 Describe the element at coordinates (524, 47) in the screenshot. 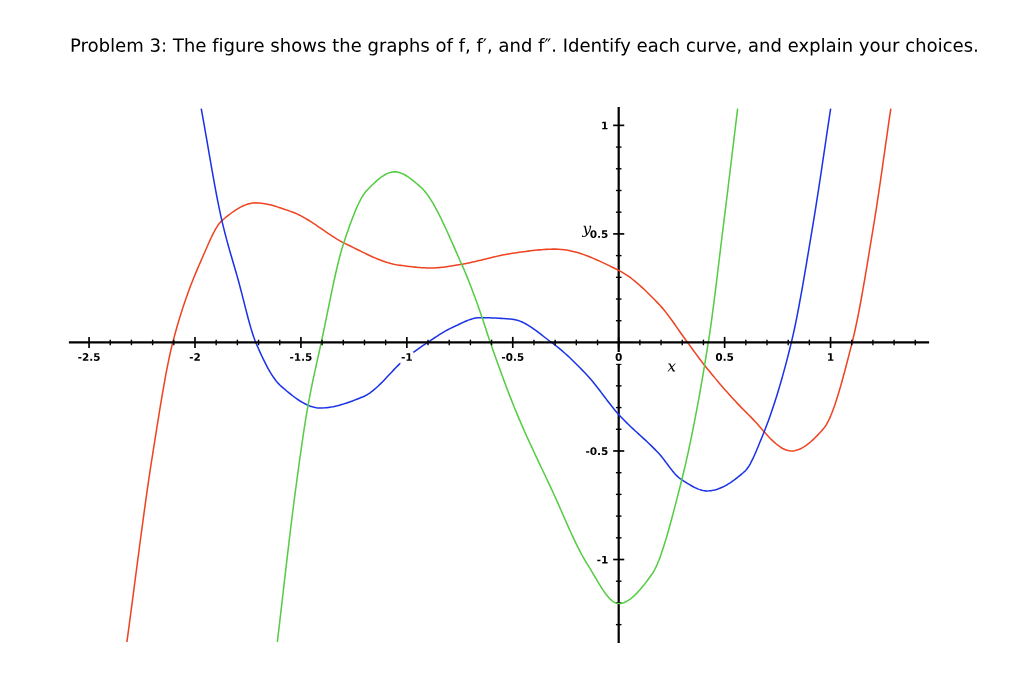

I see `chart-title: Problem 3: The figure shows the graphs of f, f′, and f″. Identify each curve, and explain your choices.` at that location.